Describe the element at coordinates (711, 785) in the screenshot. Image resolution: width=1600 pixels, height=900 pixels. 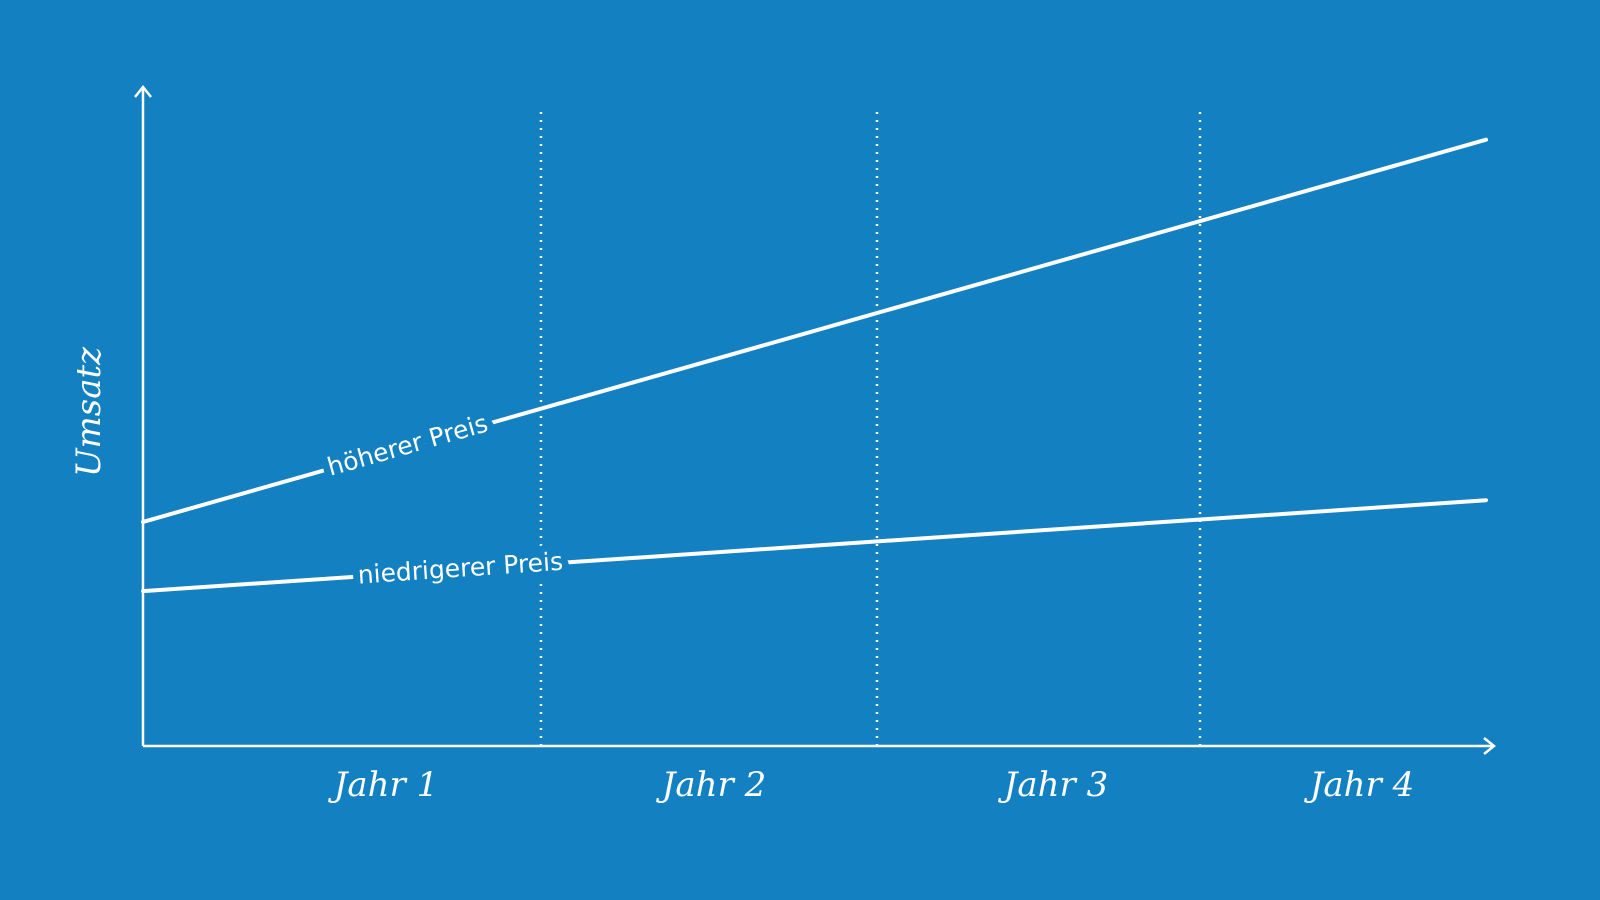
I see `x-tick-label: Jahr 2` at that location.